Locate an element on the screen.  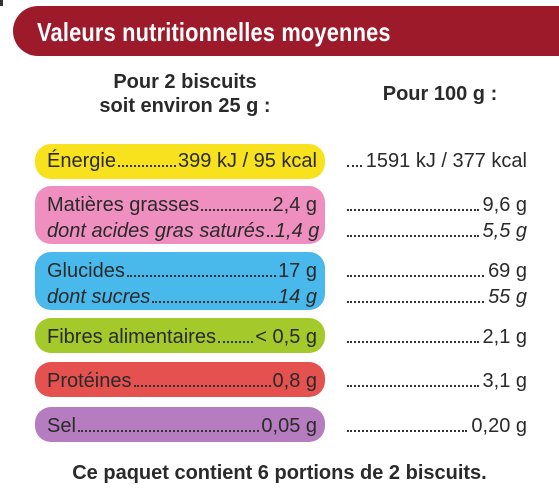
salt-per100-row: 0,20 g is located at coordinates (437, 424).